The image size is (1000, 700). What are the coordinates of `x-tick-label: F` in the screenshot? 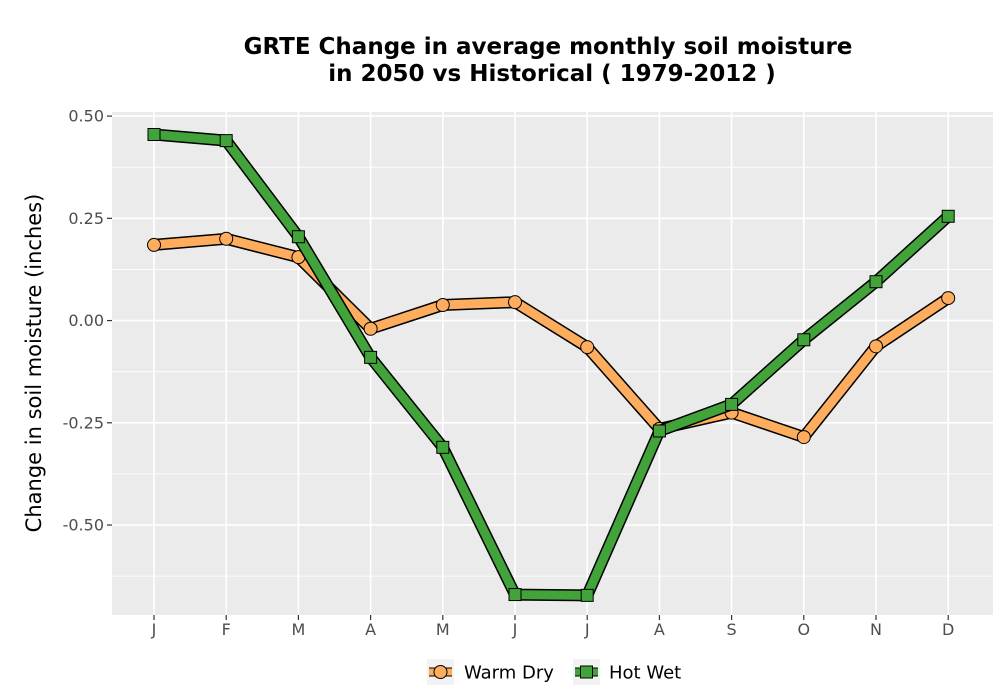 It's located at (226, 629).